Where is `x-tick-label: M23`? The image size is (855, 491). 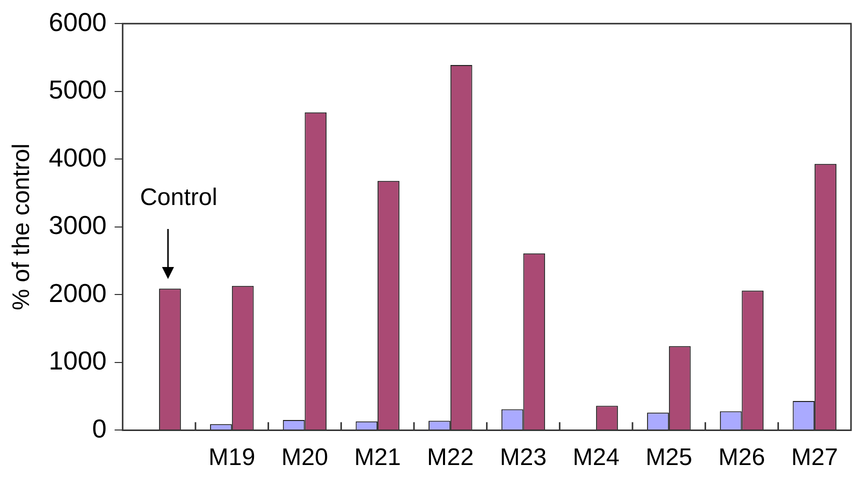 x-tick-label: M23 is located at coordinates (523, 458).